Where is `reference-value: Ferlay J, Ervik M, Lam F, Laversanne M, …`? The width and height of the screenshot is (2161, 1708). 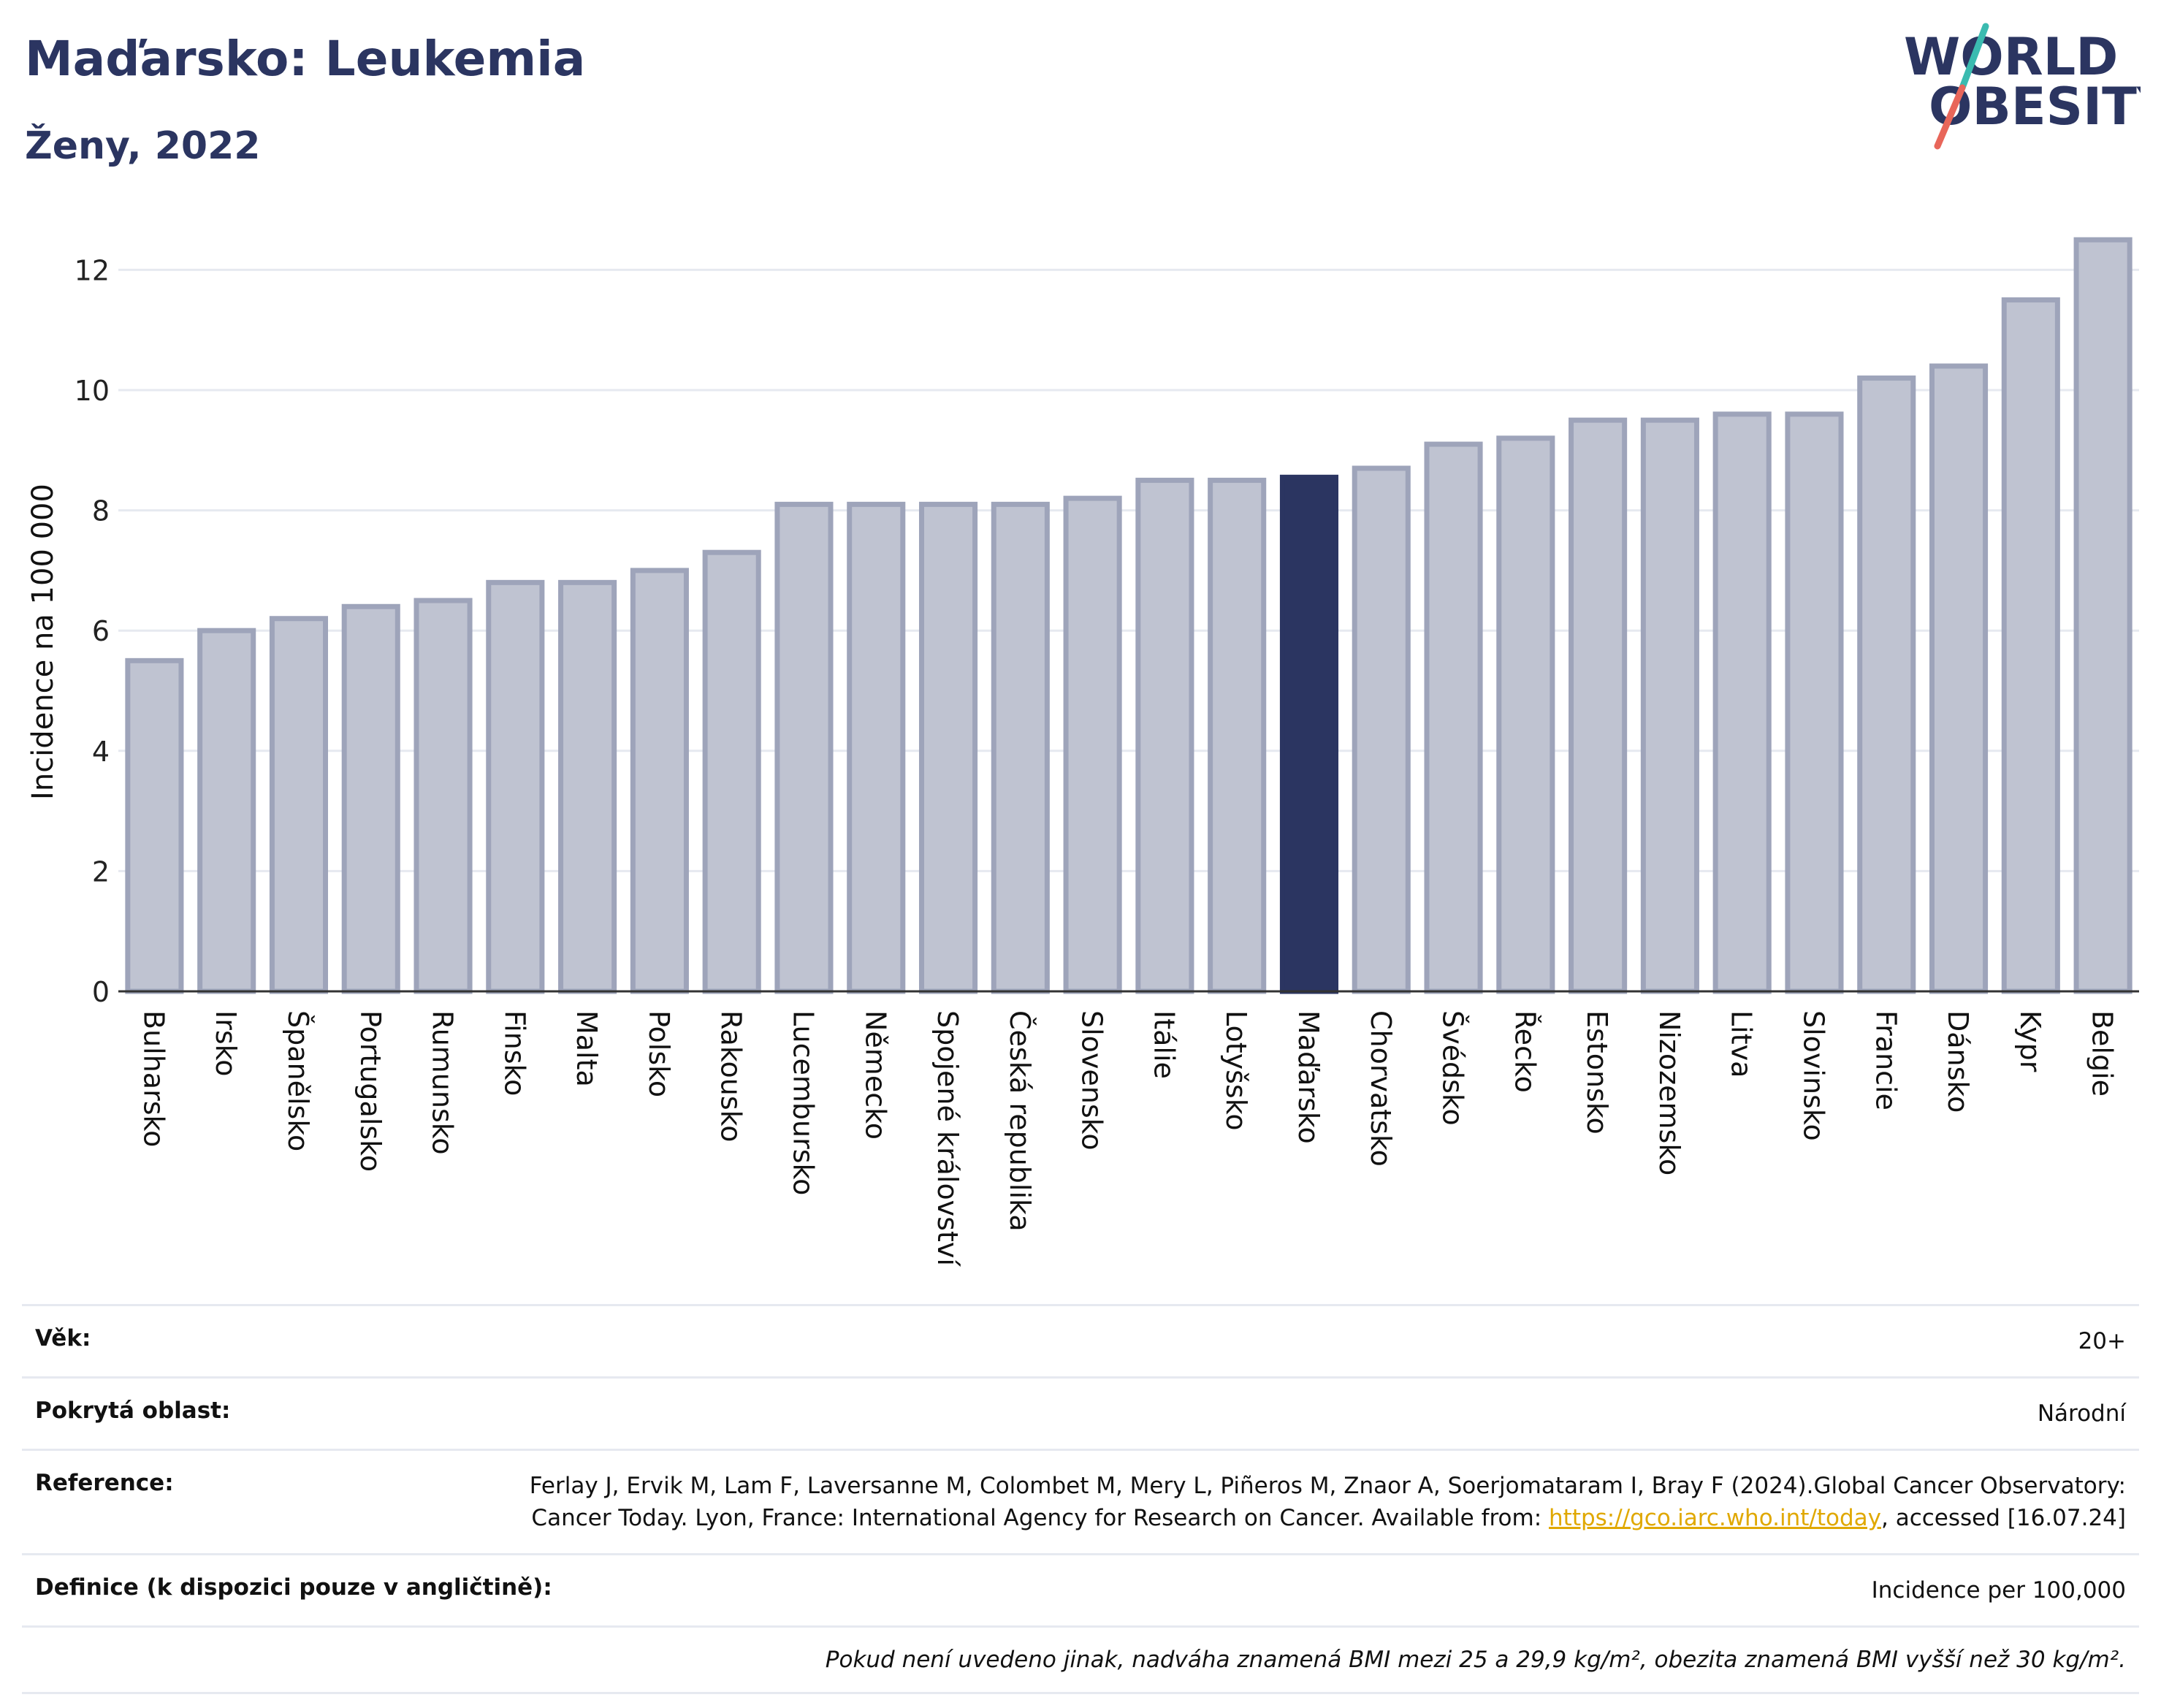 reference-value: Ferlay J, Ervik M, Lam F, Laversanne M, … is located at coordinates (1323, 1502).